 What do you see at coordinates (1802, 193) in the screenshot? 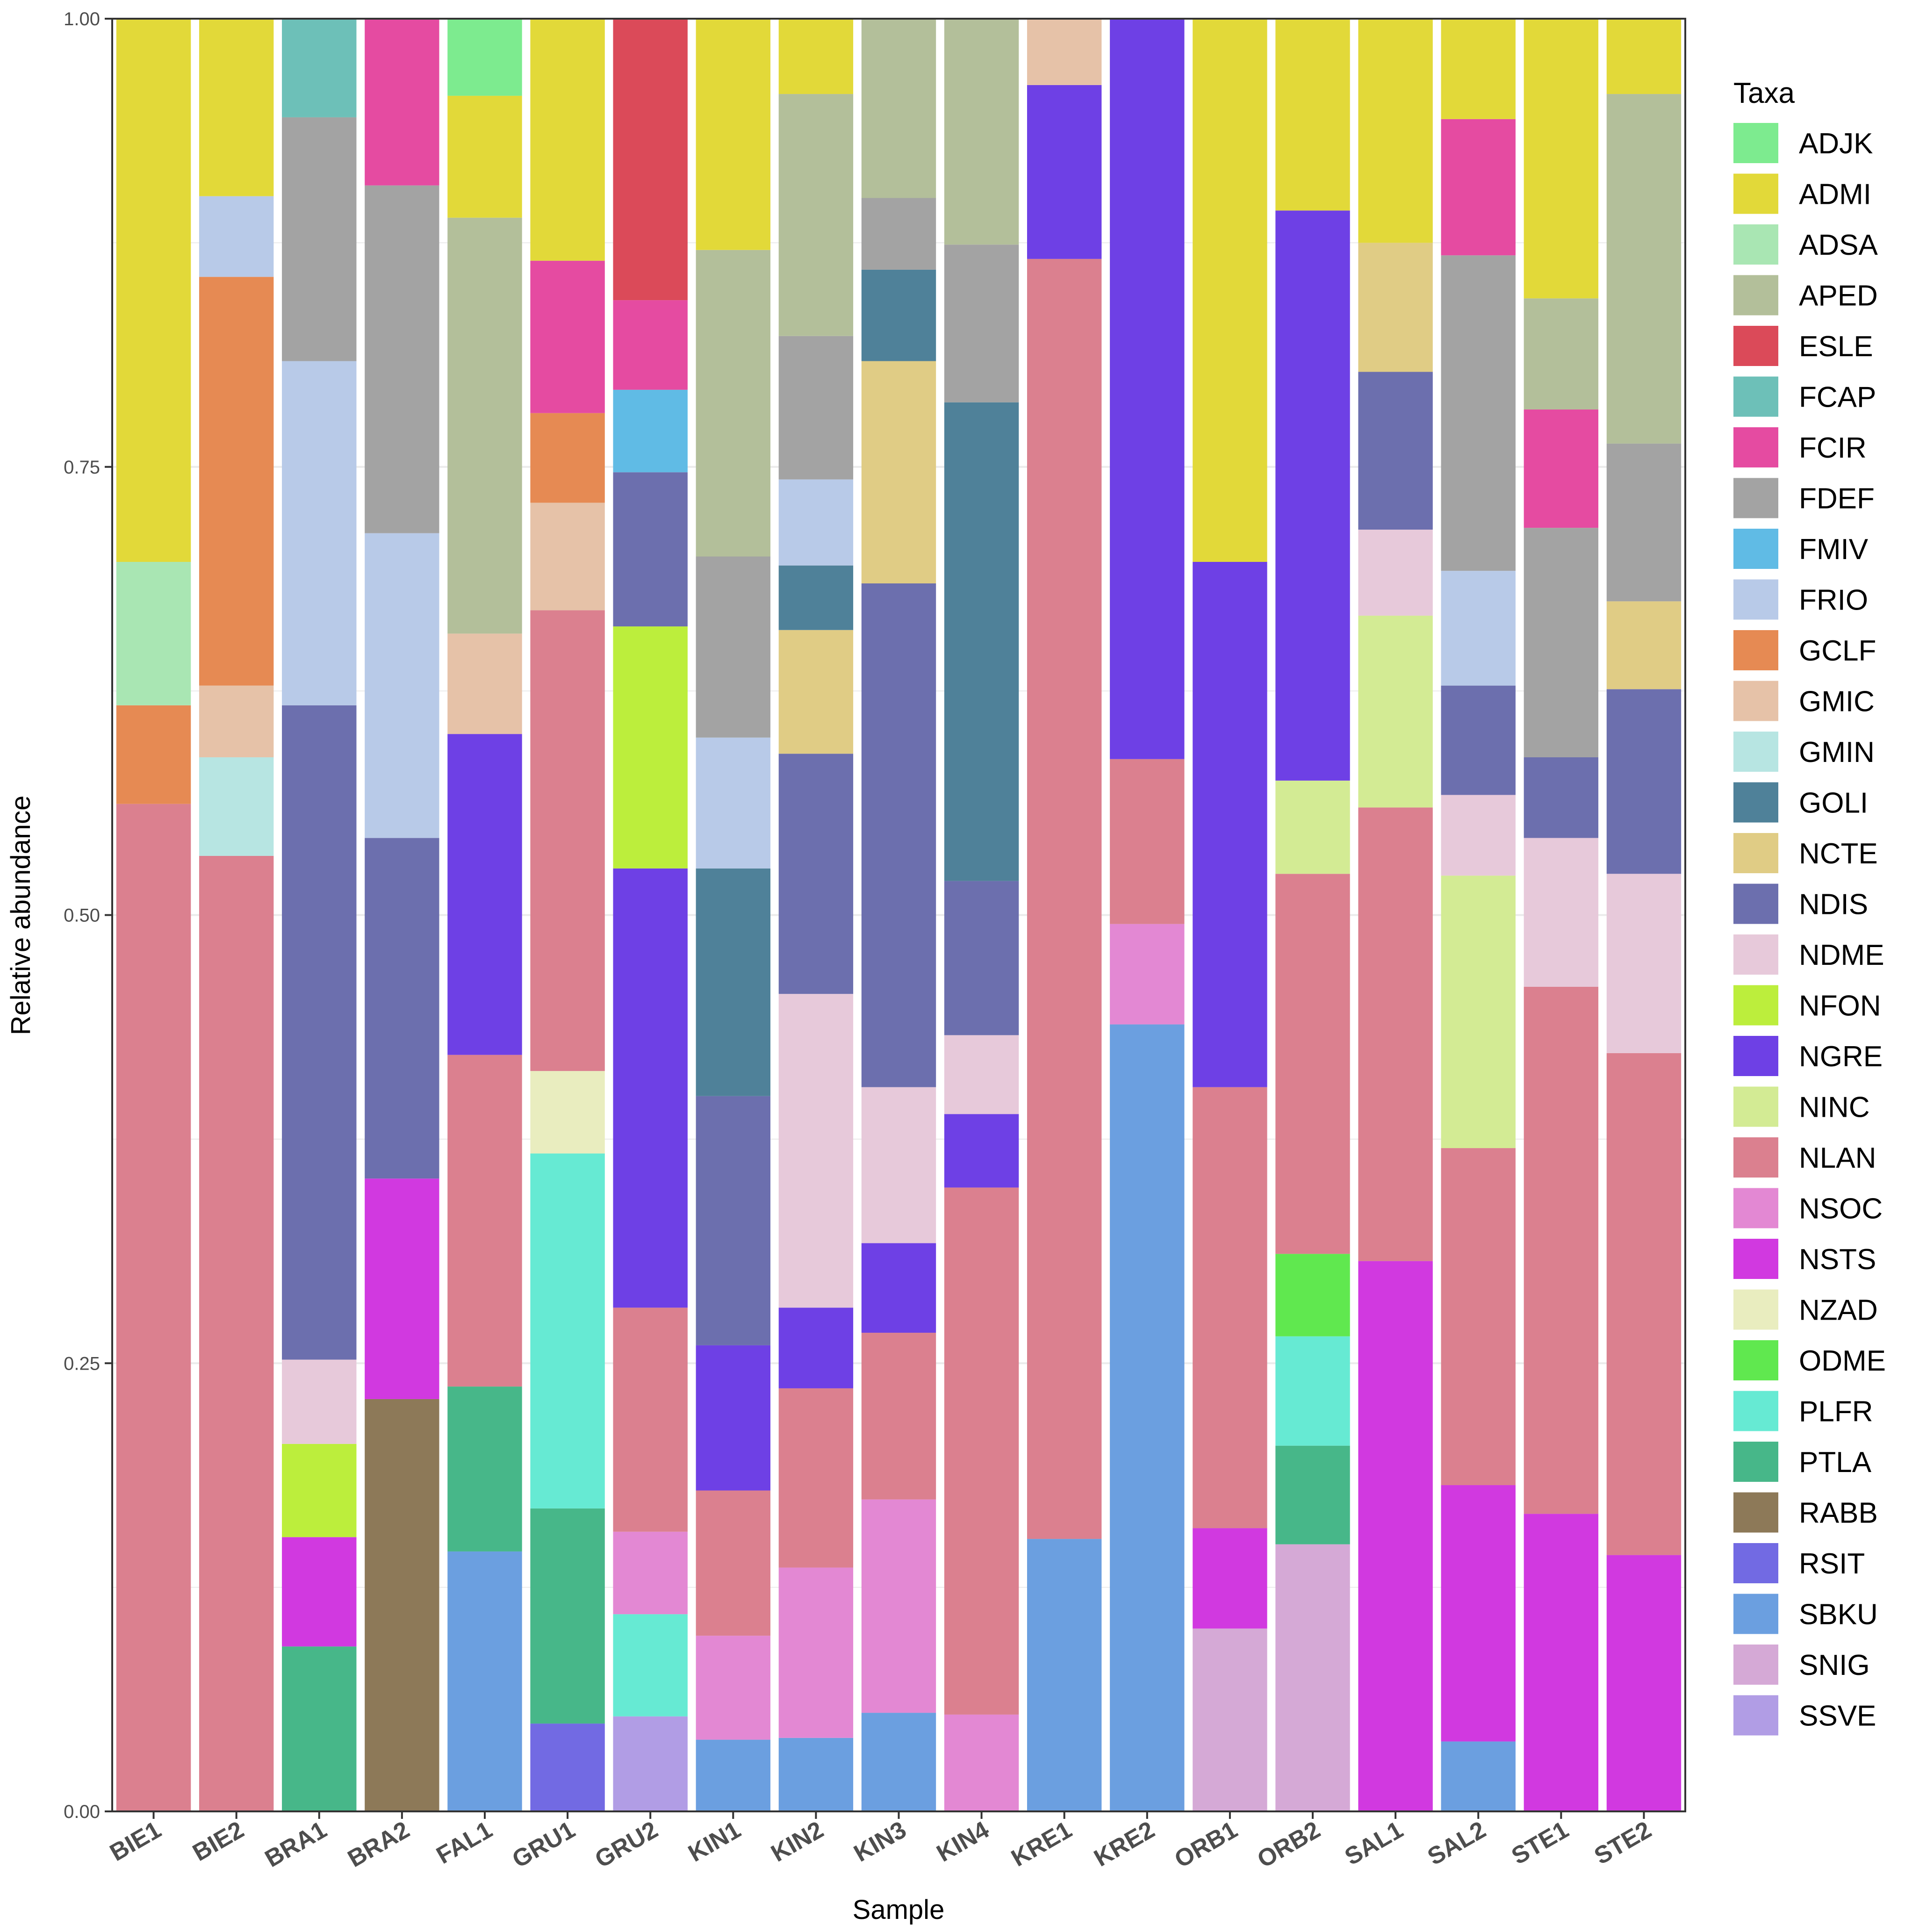
I see `legend-item-admi: ADMI` at bounding box center [1802, 193].